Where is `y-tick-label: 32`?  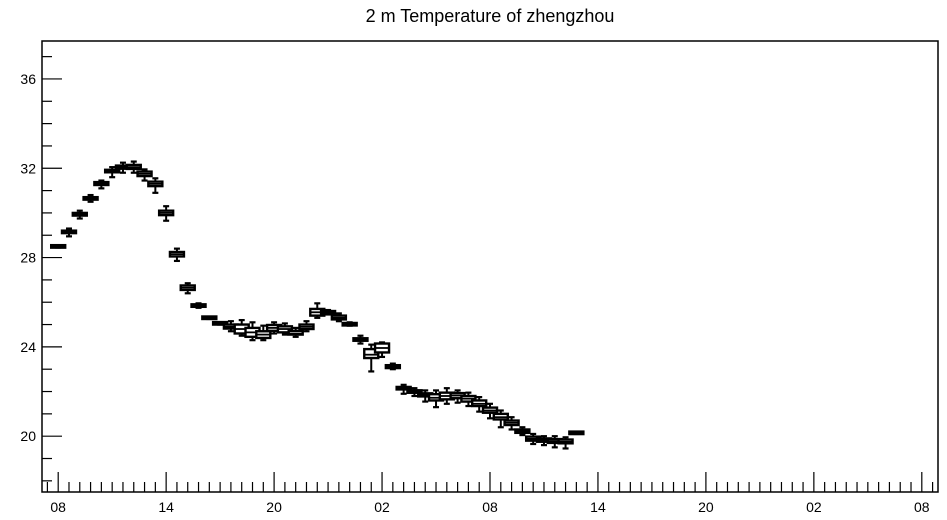 y-tick-label: 32 is located at coordinates (28, 168).